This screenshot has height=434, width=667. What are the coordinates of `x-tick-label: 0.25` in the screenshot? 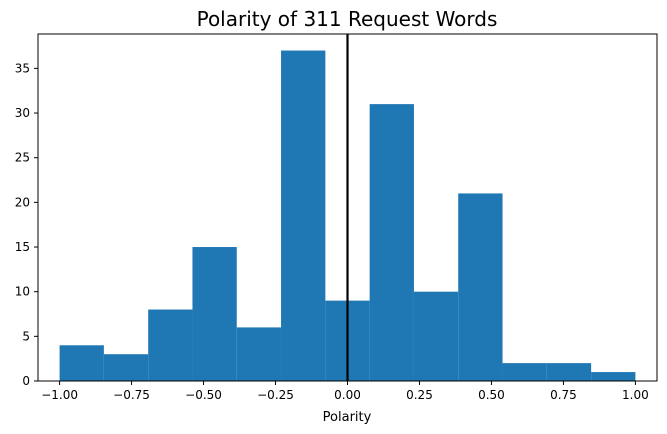 It's located at (419, 395).